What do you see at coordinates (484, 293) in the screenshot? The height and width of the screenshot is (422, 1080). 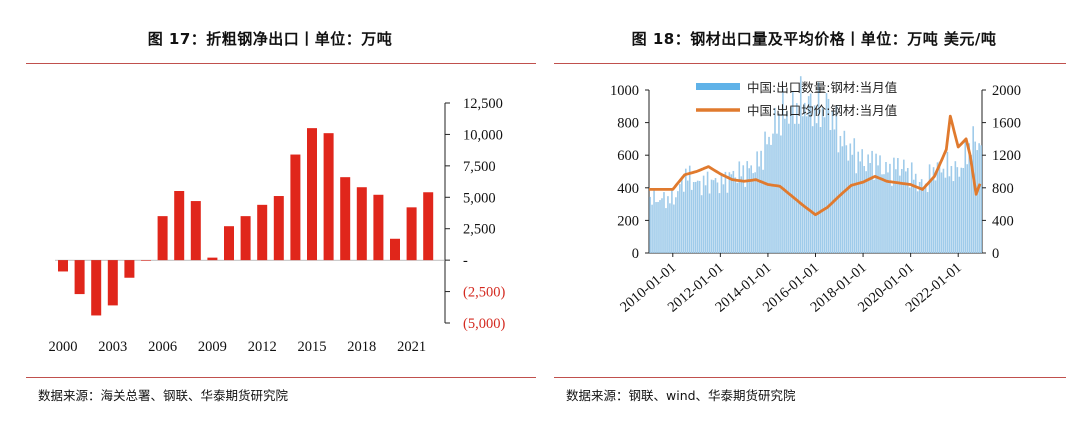 I see `left-y-tick-label: (2,500)` at bounding box center [484, 293].